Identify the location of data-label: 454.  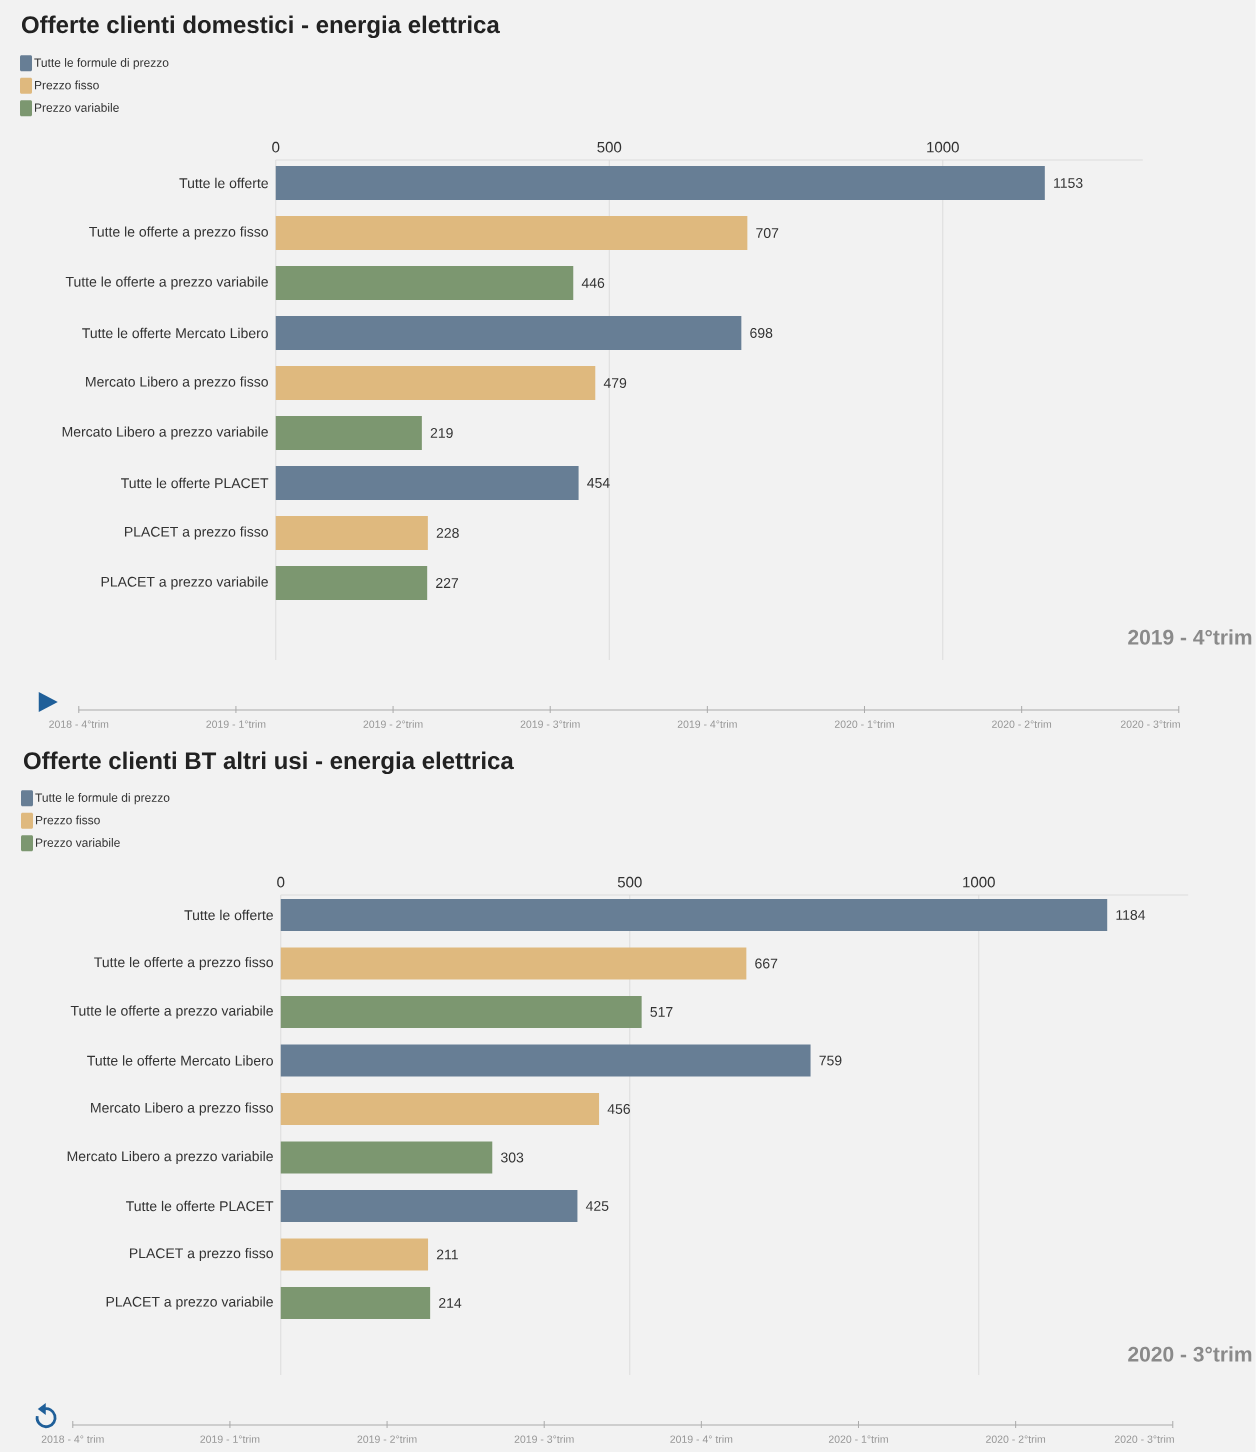
(598, 483).